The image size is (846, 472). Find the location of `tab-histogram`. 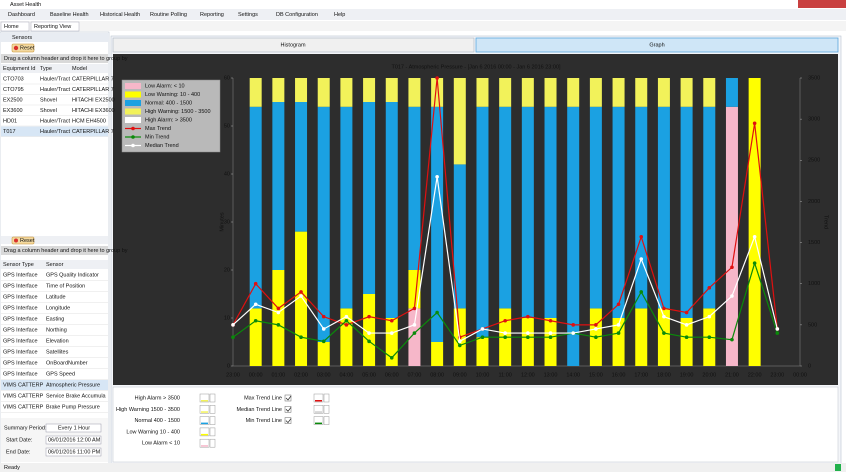

tab-histogram is located at coordinates (293, 45).